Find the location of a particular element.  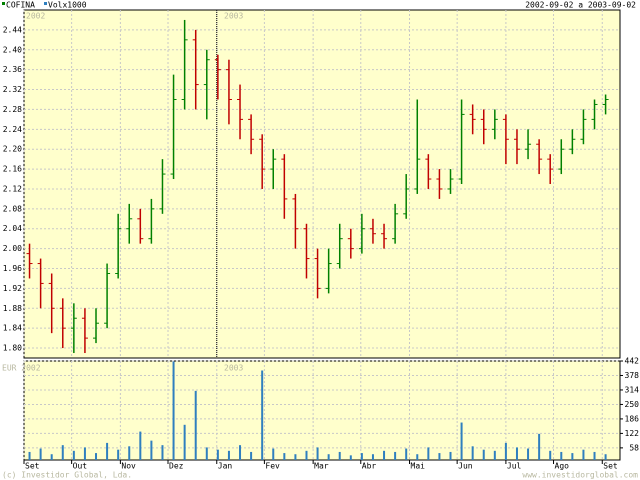

x-tick-label: Abr is located at coordinates (369, 466).